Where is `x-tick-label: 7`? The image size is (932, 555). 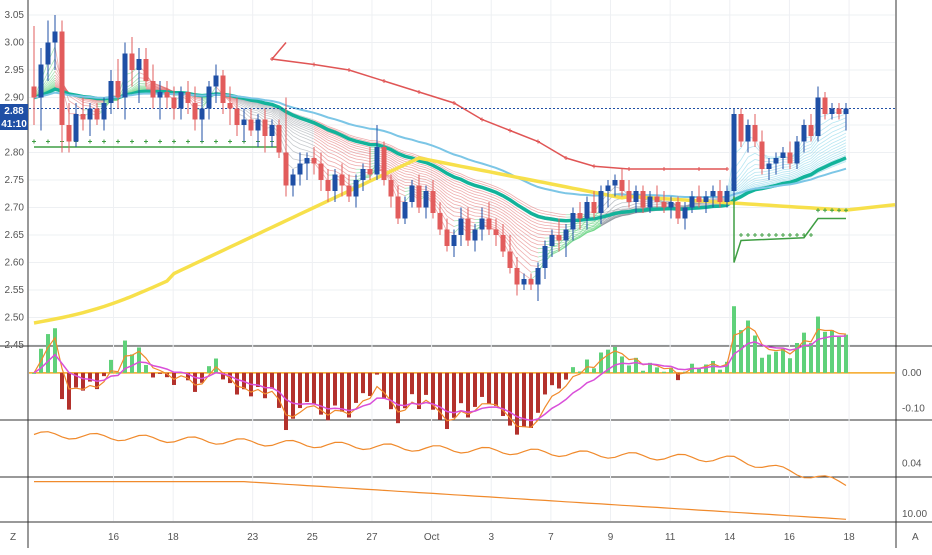
x-tick-label: 7 is located at coordinates (551, 537).